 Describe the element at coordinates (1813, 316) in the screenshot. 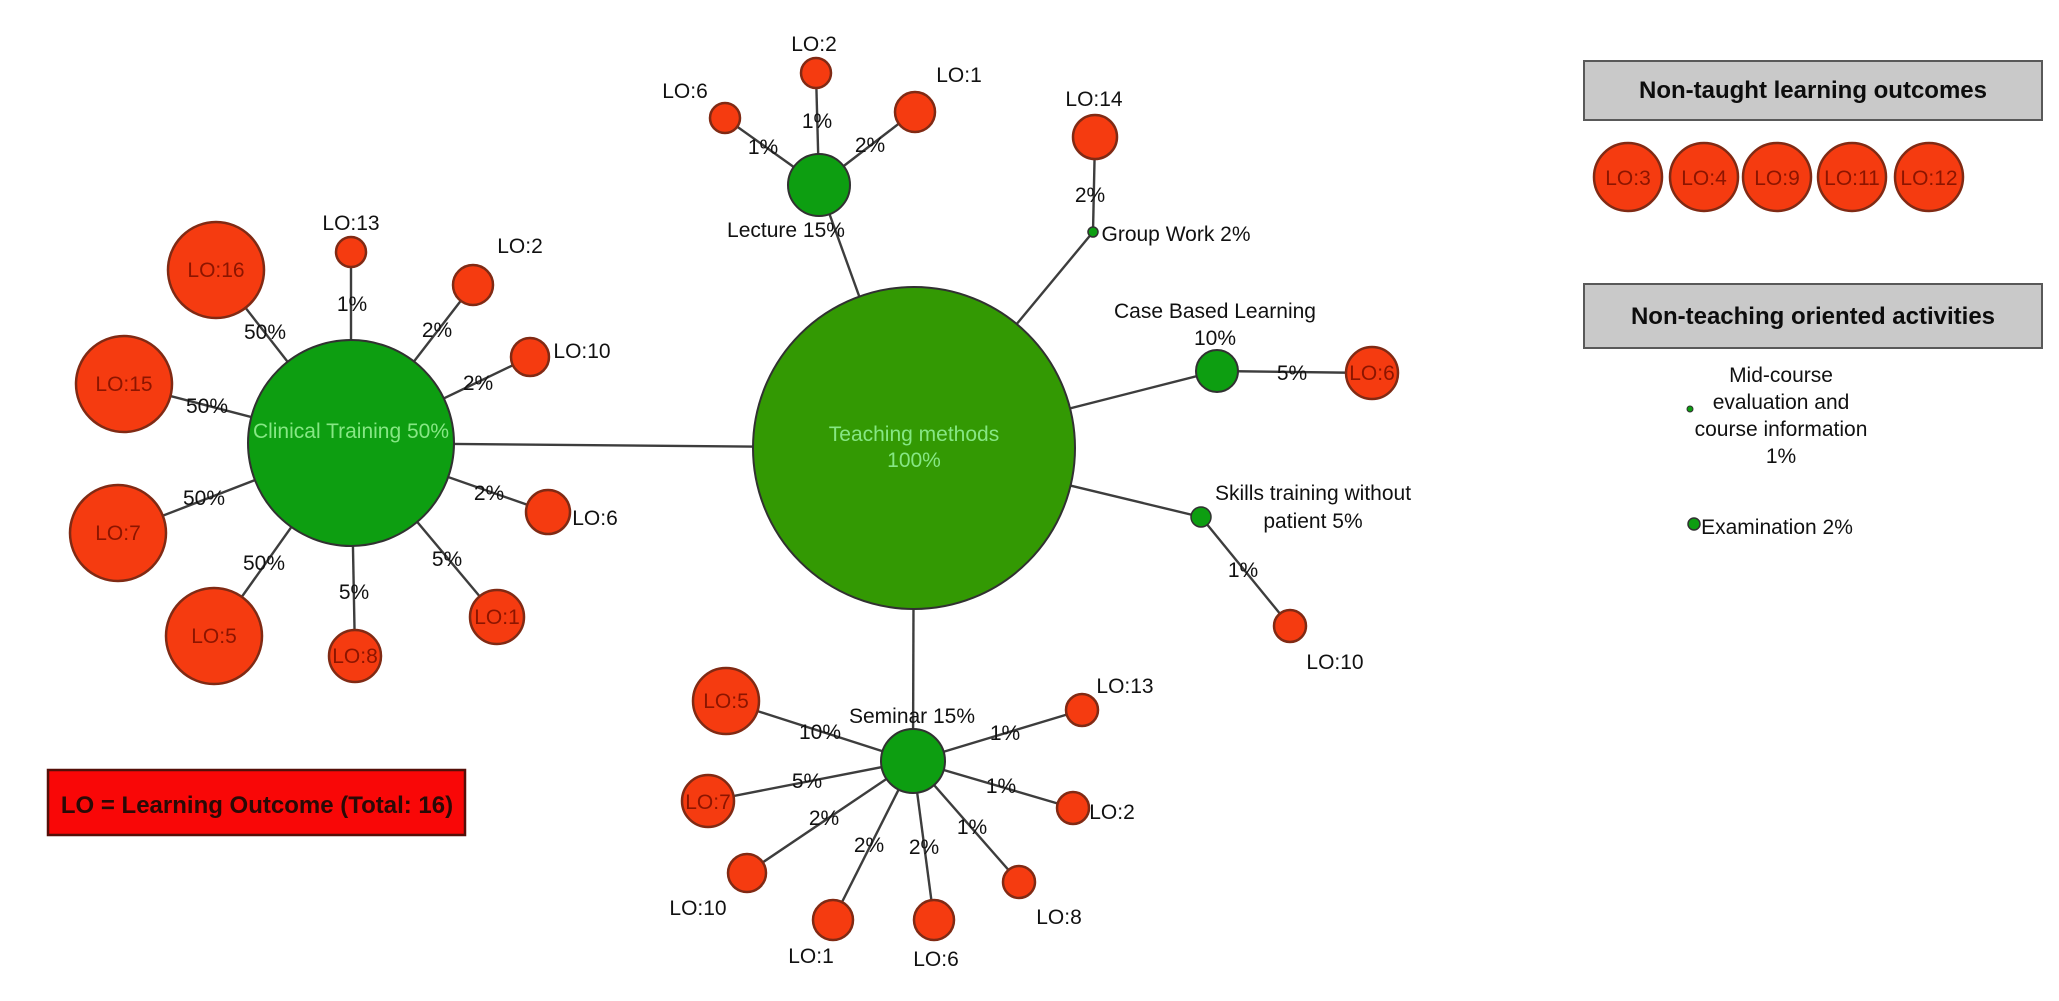

I see `svg-text:Non-teaching oriented activiti: Non-teaching oriented activities` at that location.